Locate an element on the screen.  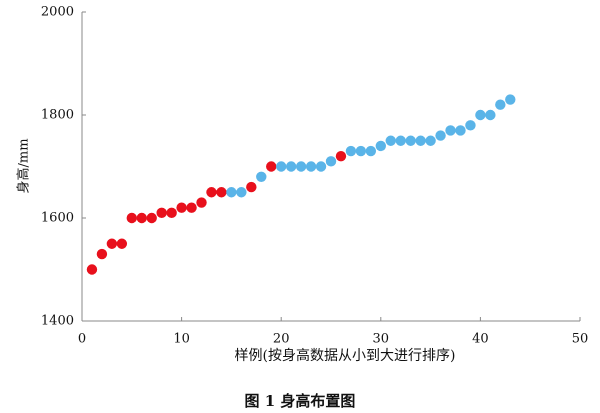
y-tick-label: 1400 is located at coordinates (57, 321).